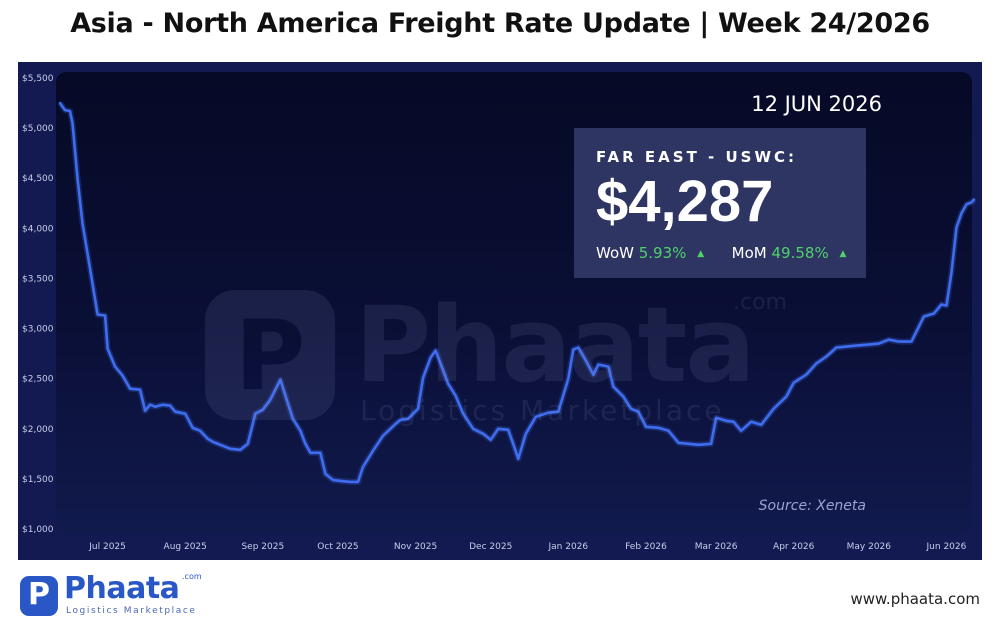 The width and height of the screenshot is (1000, 625). I want to click on x-tick-label: Mar 2026, so click(716, 547).